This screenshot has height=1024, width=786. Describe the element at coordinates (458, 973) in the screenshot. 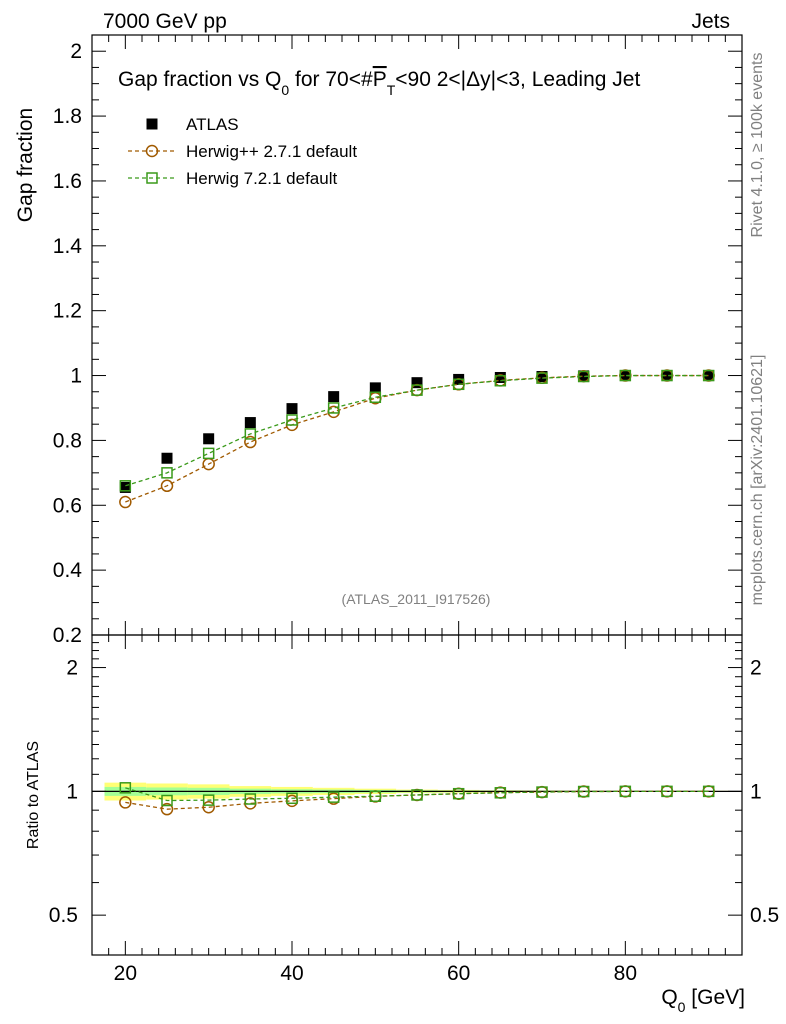

I see `x-tick-label: 60` at that location.